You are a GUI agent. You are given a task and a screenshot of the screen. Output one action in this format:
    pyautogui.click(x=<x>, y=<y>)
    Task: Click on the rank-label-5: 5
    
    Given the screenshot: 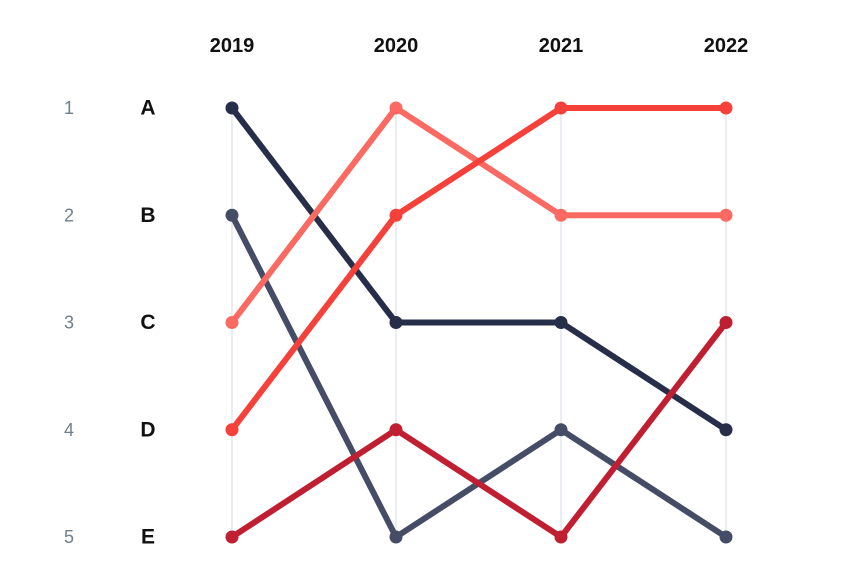 What is the action you would take?
    pyautogui.click(x=69, y=537)
    